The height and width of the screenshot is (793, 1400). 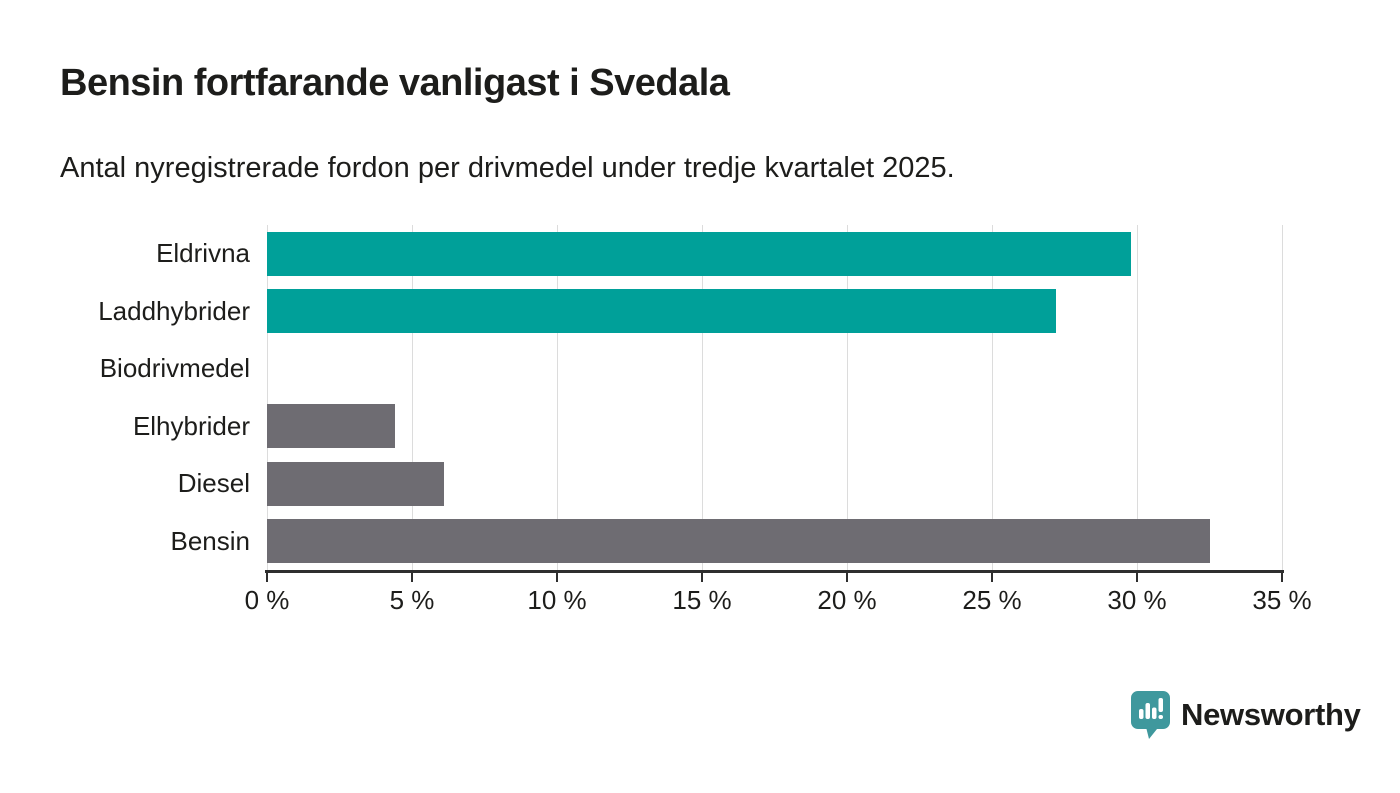 I want to click on tick-label-5: 5 %, so click(x=412, y=600).